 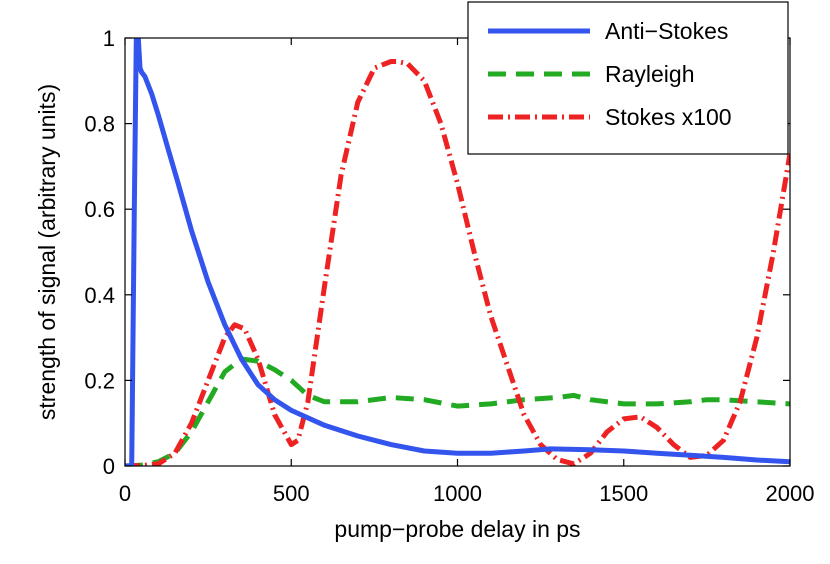 What do you see at coordinates (99, 124) in the screenshot?
I see `y-tick-label: 0.8` at bounding box center [99, 124].